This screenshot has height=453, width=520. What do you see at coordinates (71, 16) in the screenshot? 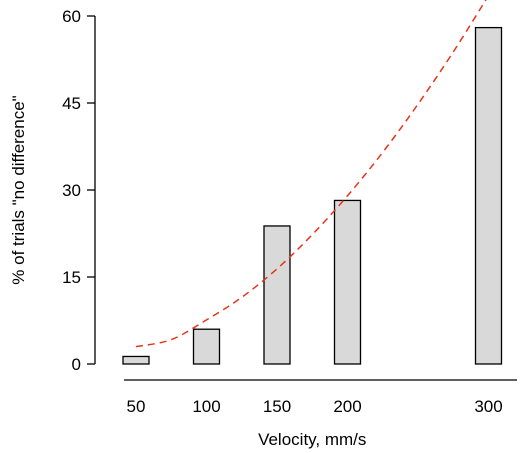
I see `y-tick-label: 60` at bounding box center [71, 16].